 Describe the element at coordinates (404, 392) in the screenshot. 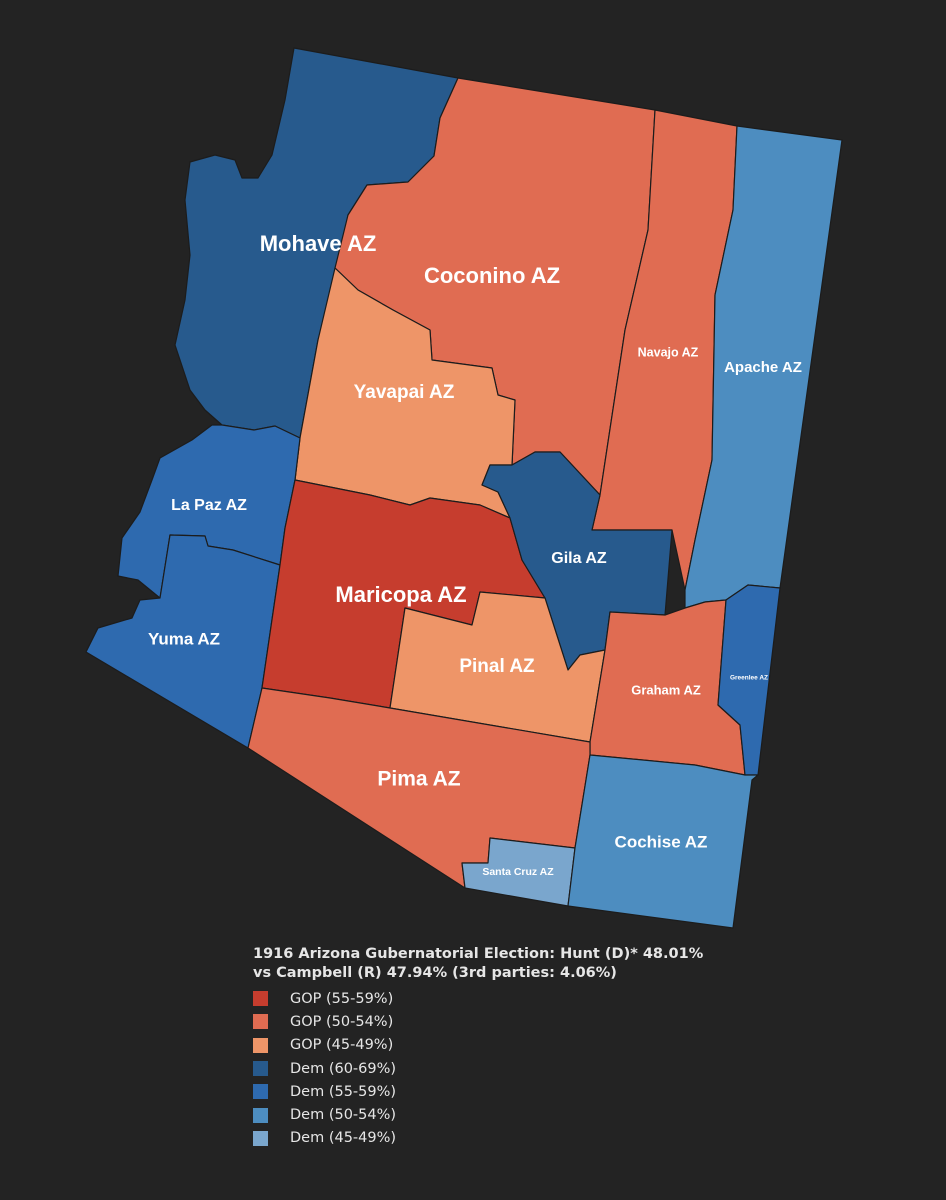

I see `label-yavapai: Yavapai AZ` at that location.